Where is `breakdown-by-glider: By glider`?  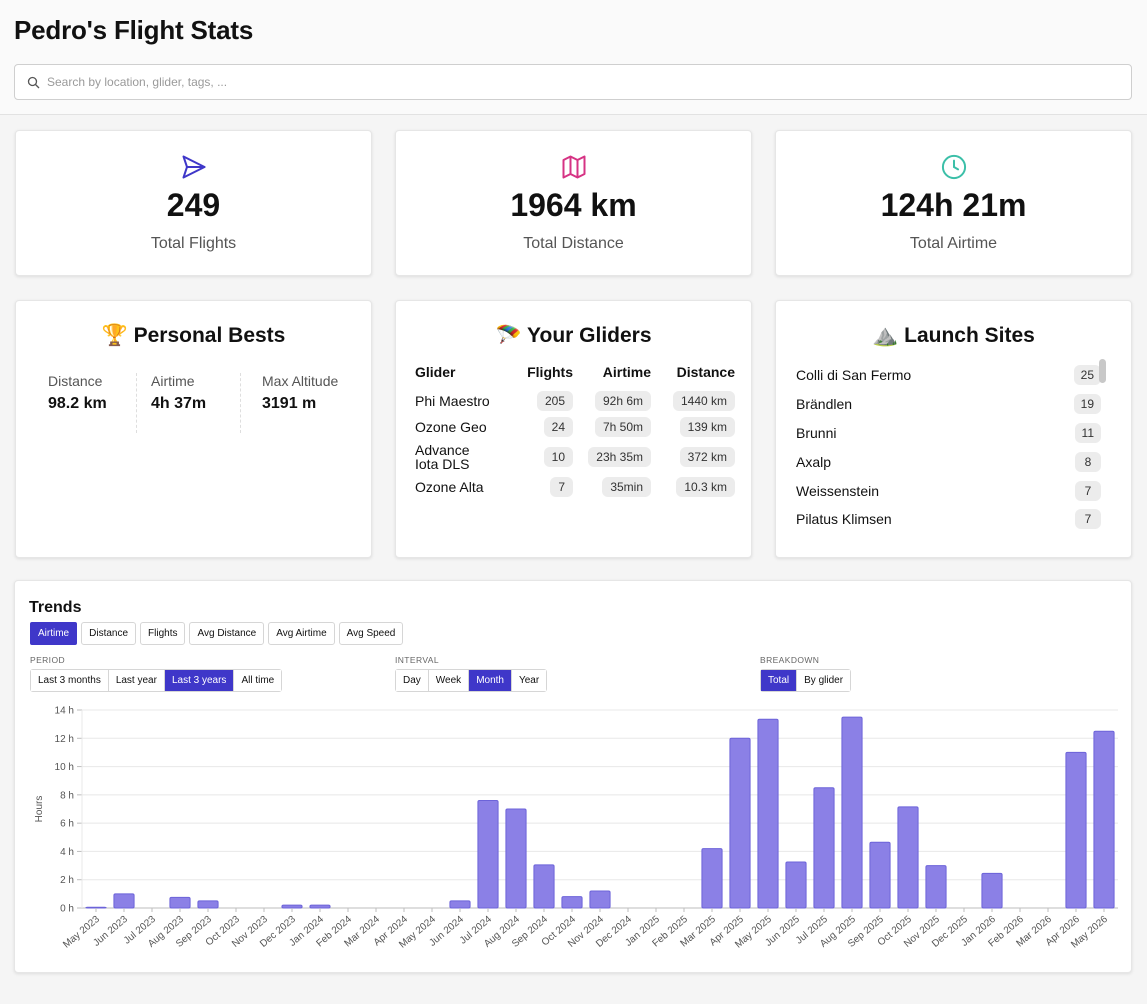 breakdown-by-glider: By glider is located at coordinates (824, 680).